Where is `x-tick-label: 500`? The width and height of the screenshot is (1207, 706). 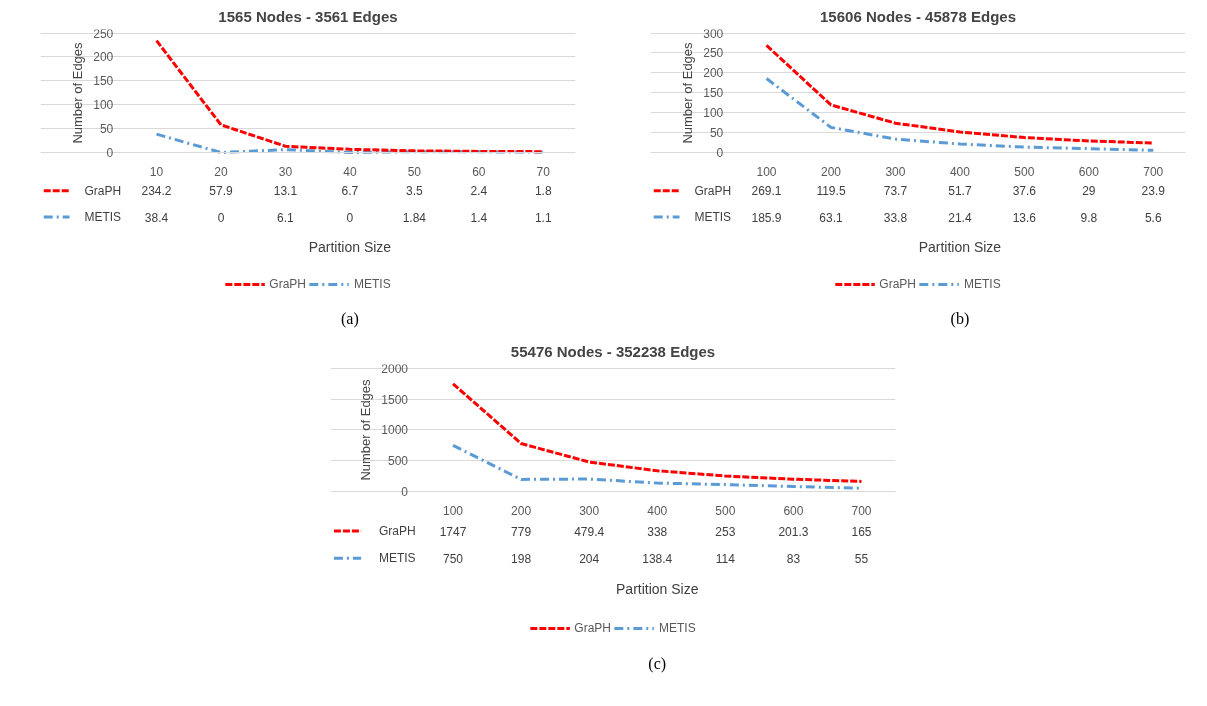 x-tick-label: 500 is located at coordinates (1024, 171).